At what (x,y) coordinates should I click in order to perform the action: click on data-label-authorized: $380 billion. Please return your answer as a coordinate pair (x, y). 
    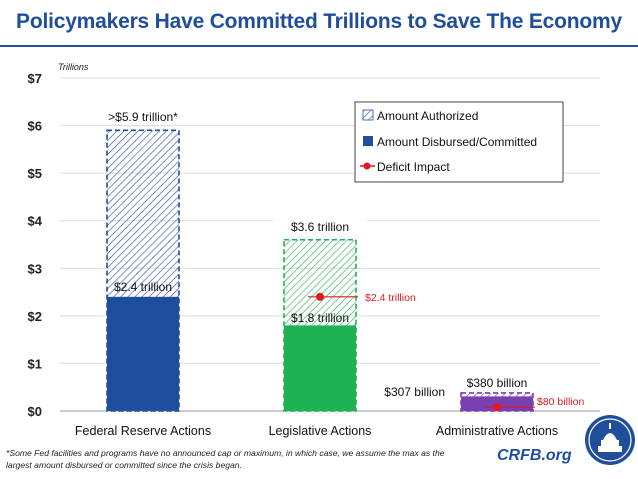
    Looking at the image, I should click on (497, 383).